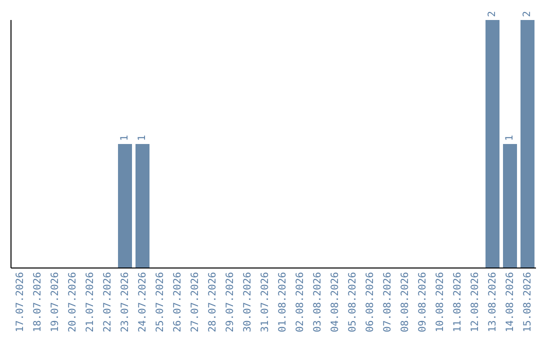 The image size is (540, 340). Describe the element at coordinates (282, 302) in the screenshot. I see `x-tick-label: 01.08.2026` at that location.